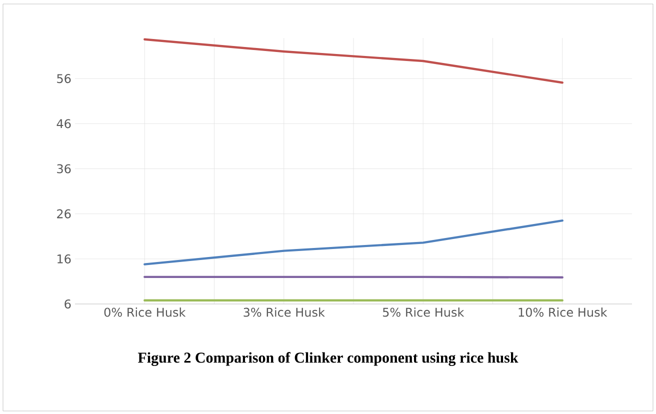 The image size is (656, 414). Describe the element at coordinates (64, 259) in the screenshot. I see `y-tick-label: 16` at that location.